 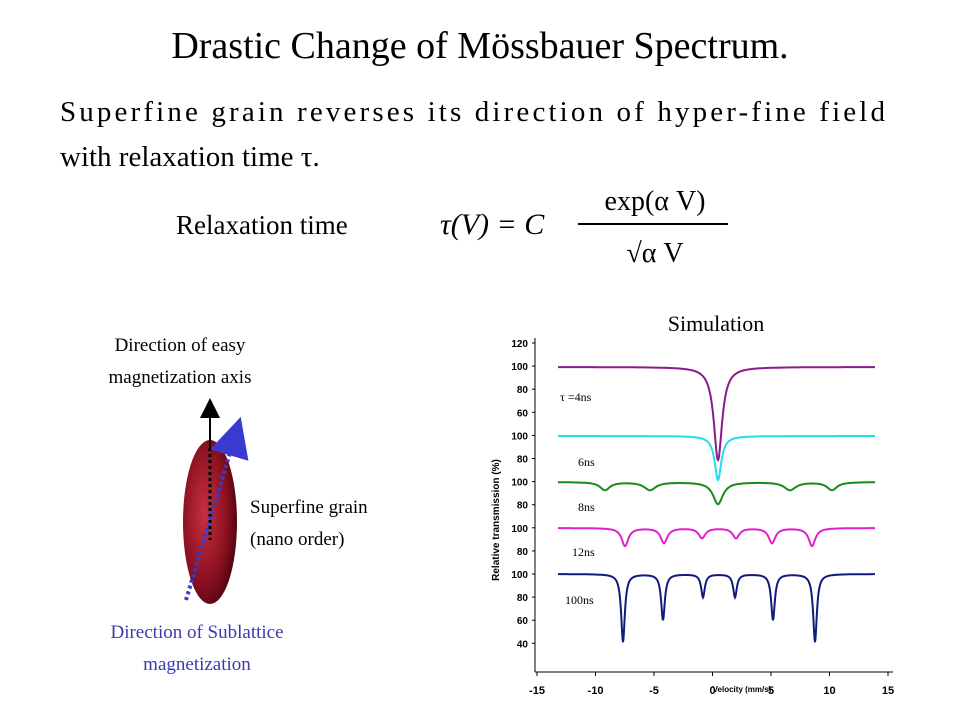 I want to click on x-tick-label: 10, so click(x=829, y=691).